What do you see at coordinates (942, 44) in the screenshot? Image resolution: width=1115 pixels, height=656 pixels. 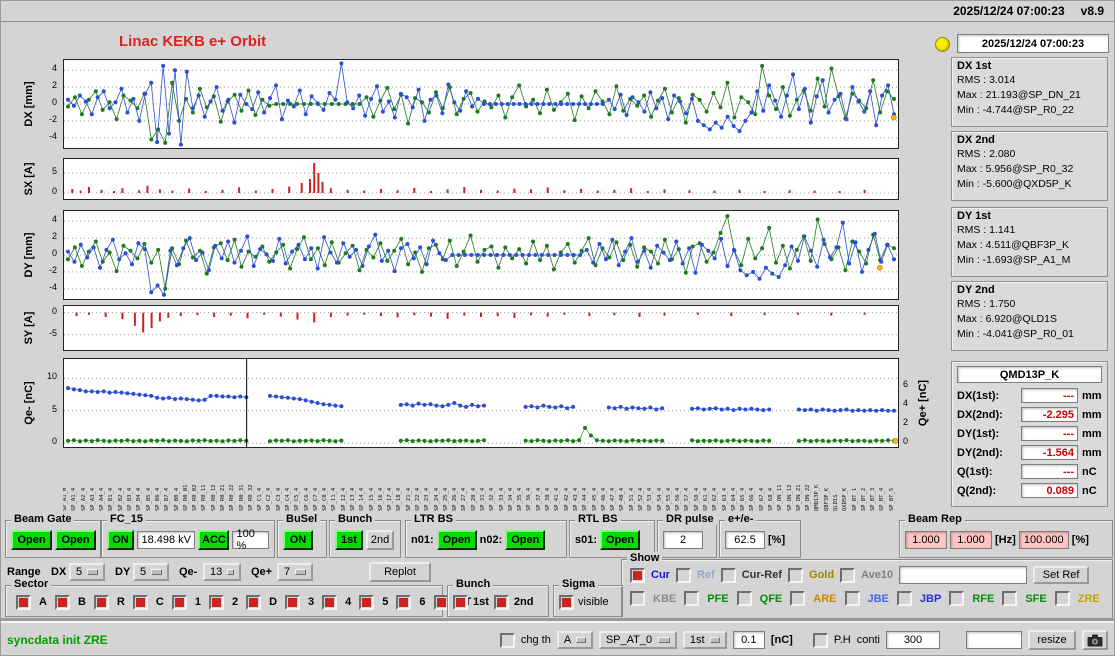 I see `status-lamp` at bounding box center [942, 44].